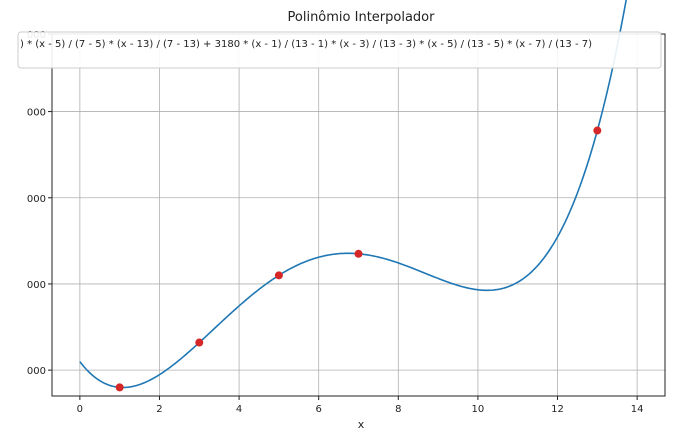  What do you see at coordinates (360, 405) in the screenshot?
I see `x-ticks: 0 2 4 6 8 10 12 14` at bounding box center [360, 405].